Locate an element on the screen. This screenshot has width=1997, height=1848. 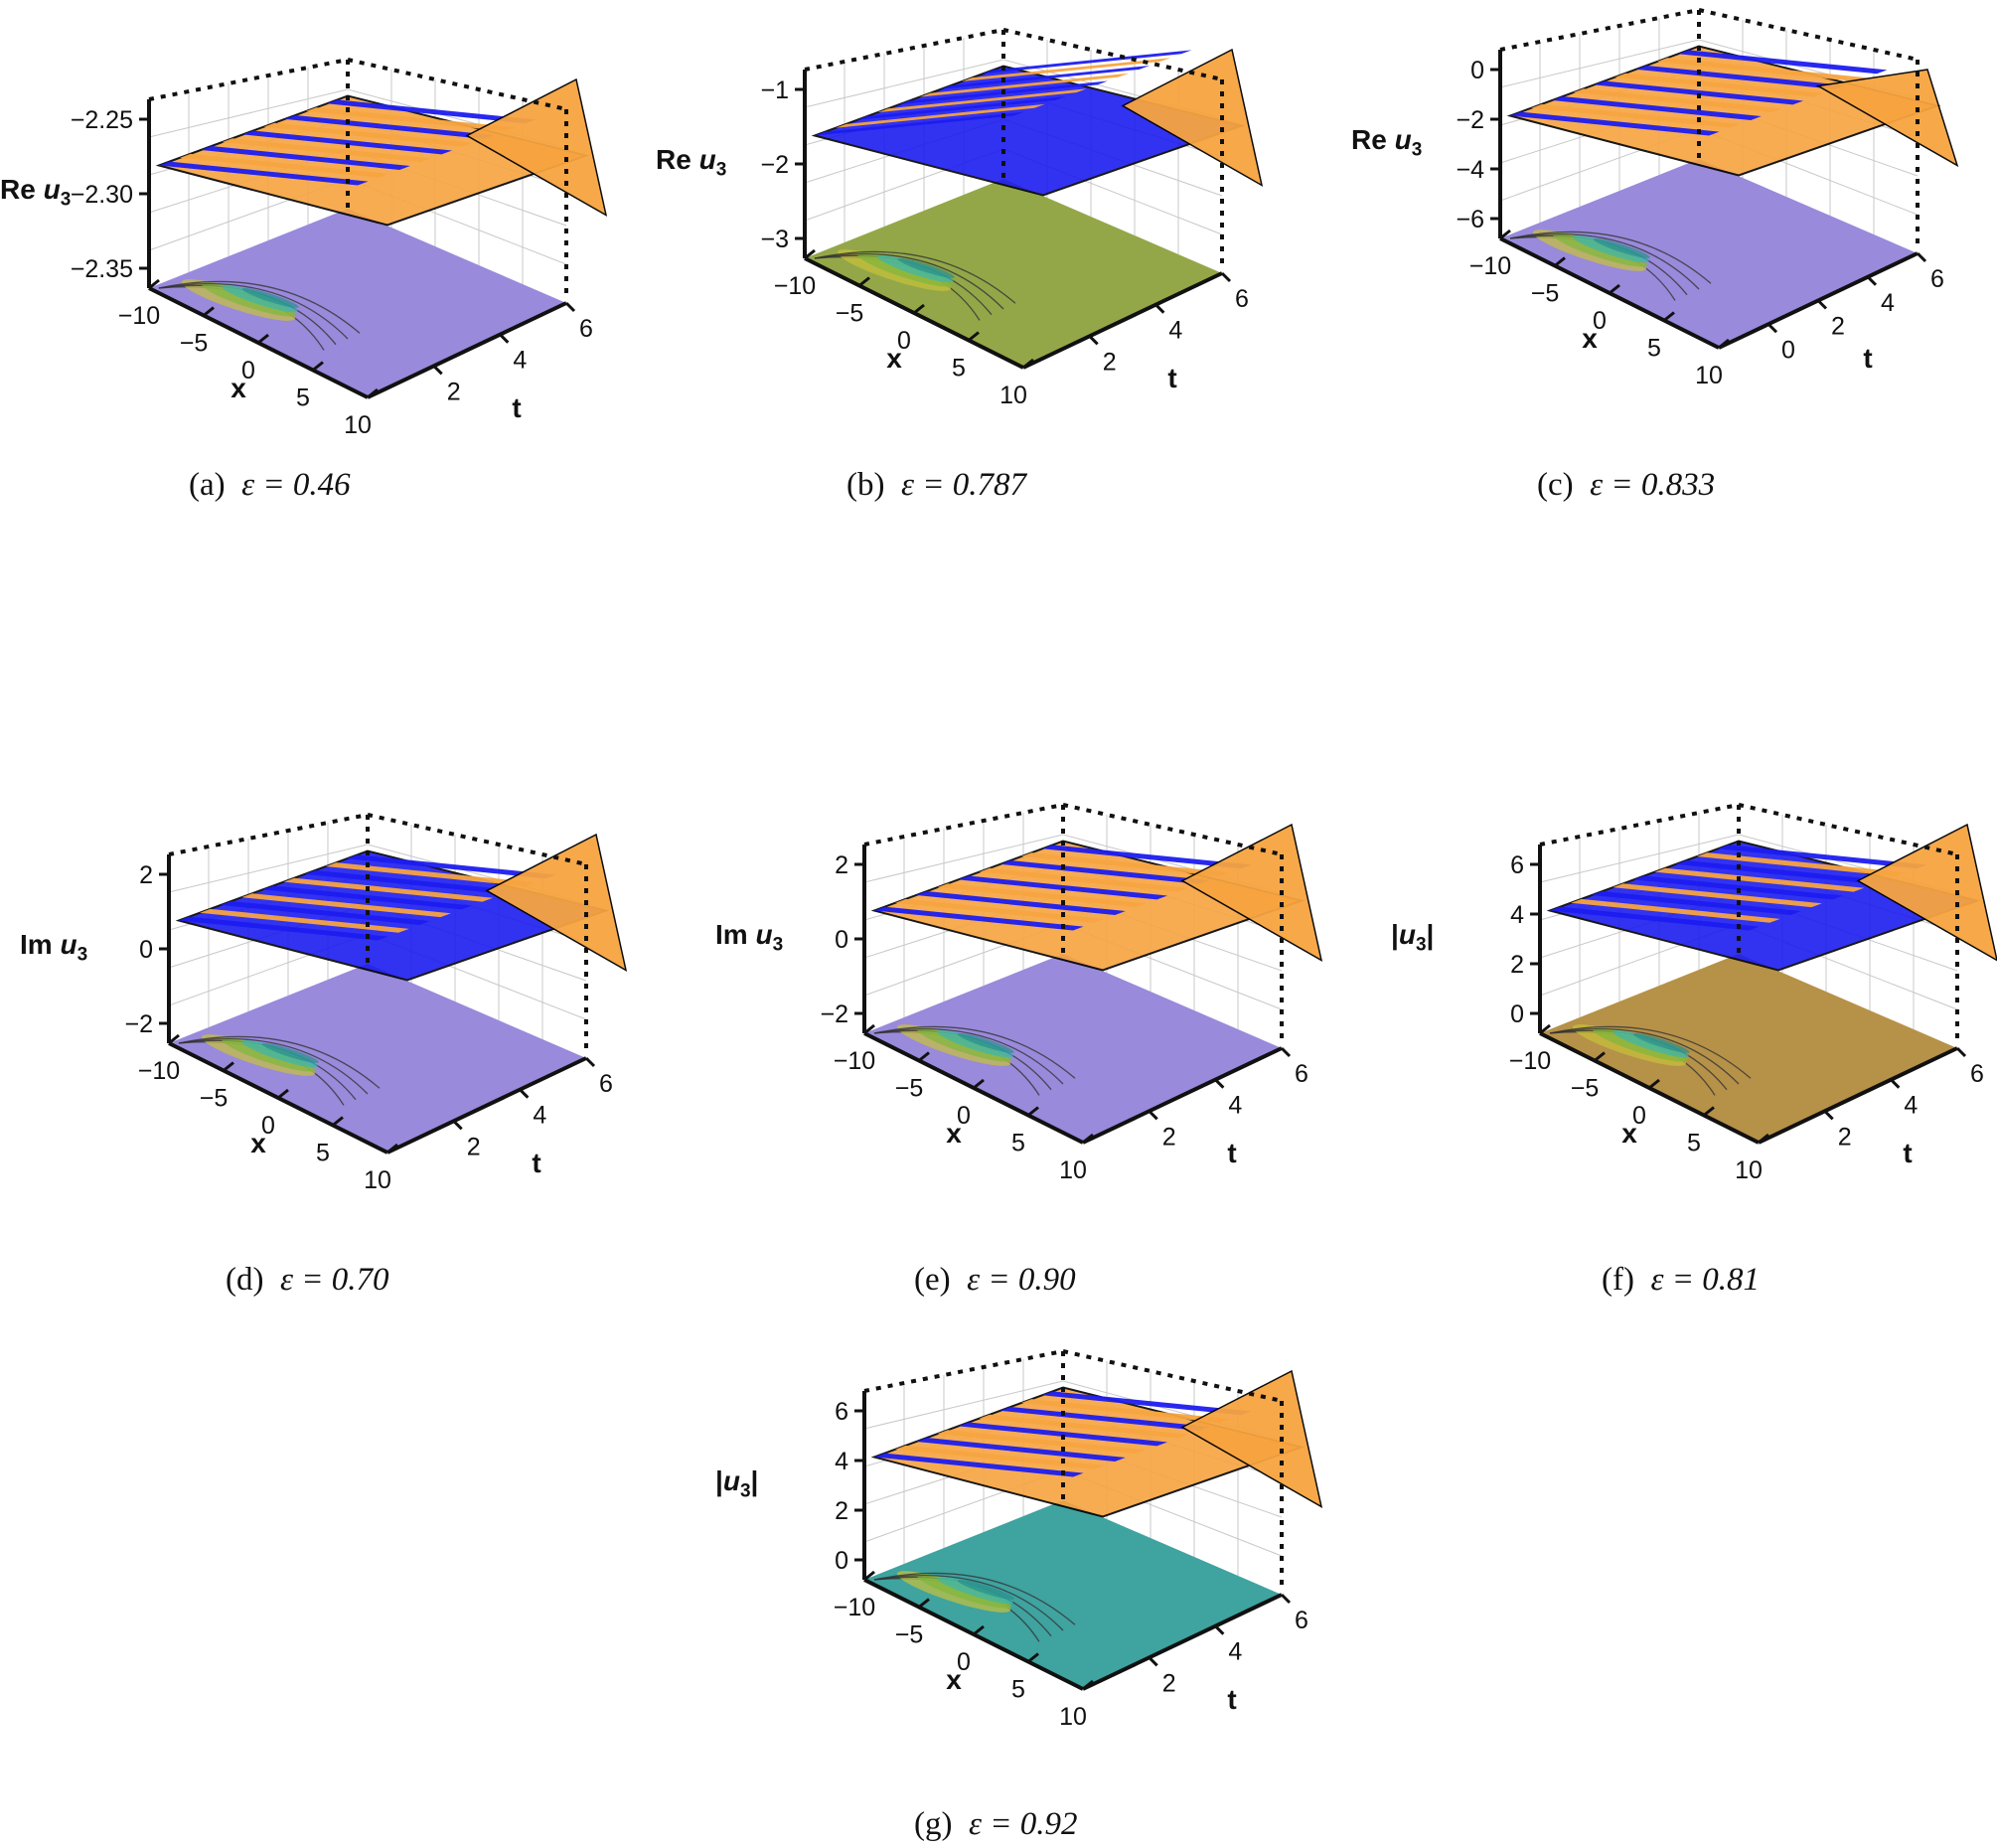
z-axis-label-b: Re u3 is located at coordinates (691, 162).